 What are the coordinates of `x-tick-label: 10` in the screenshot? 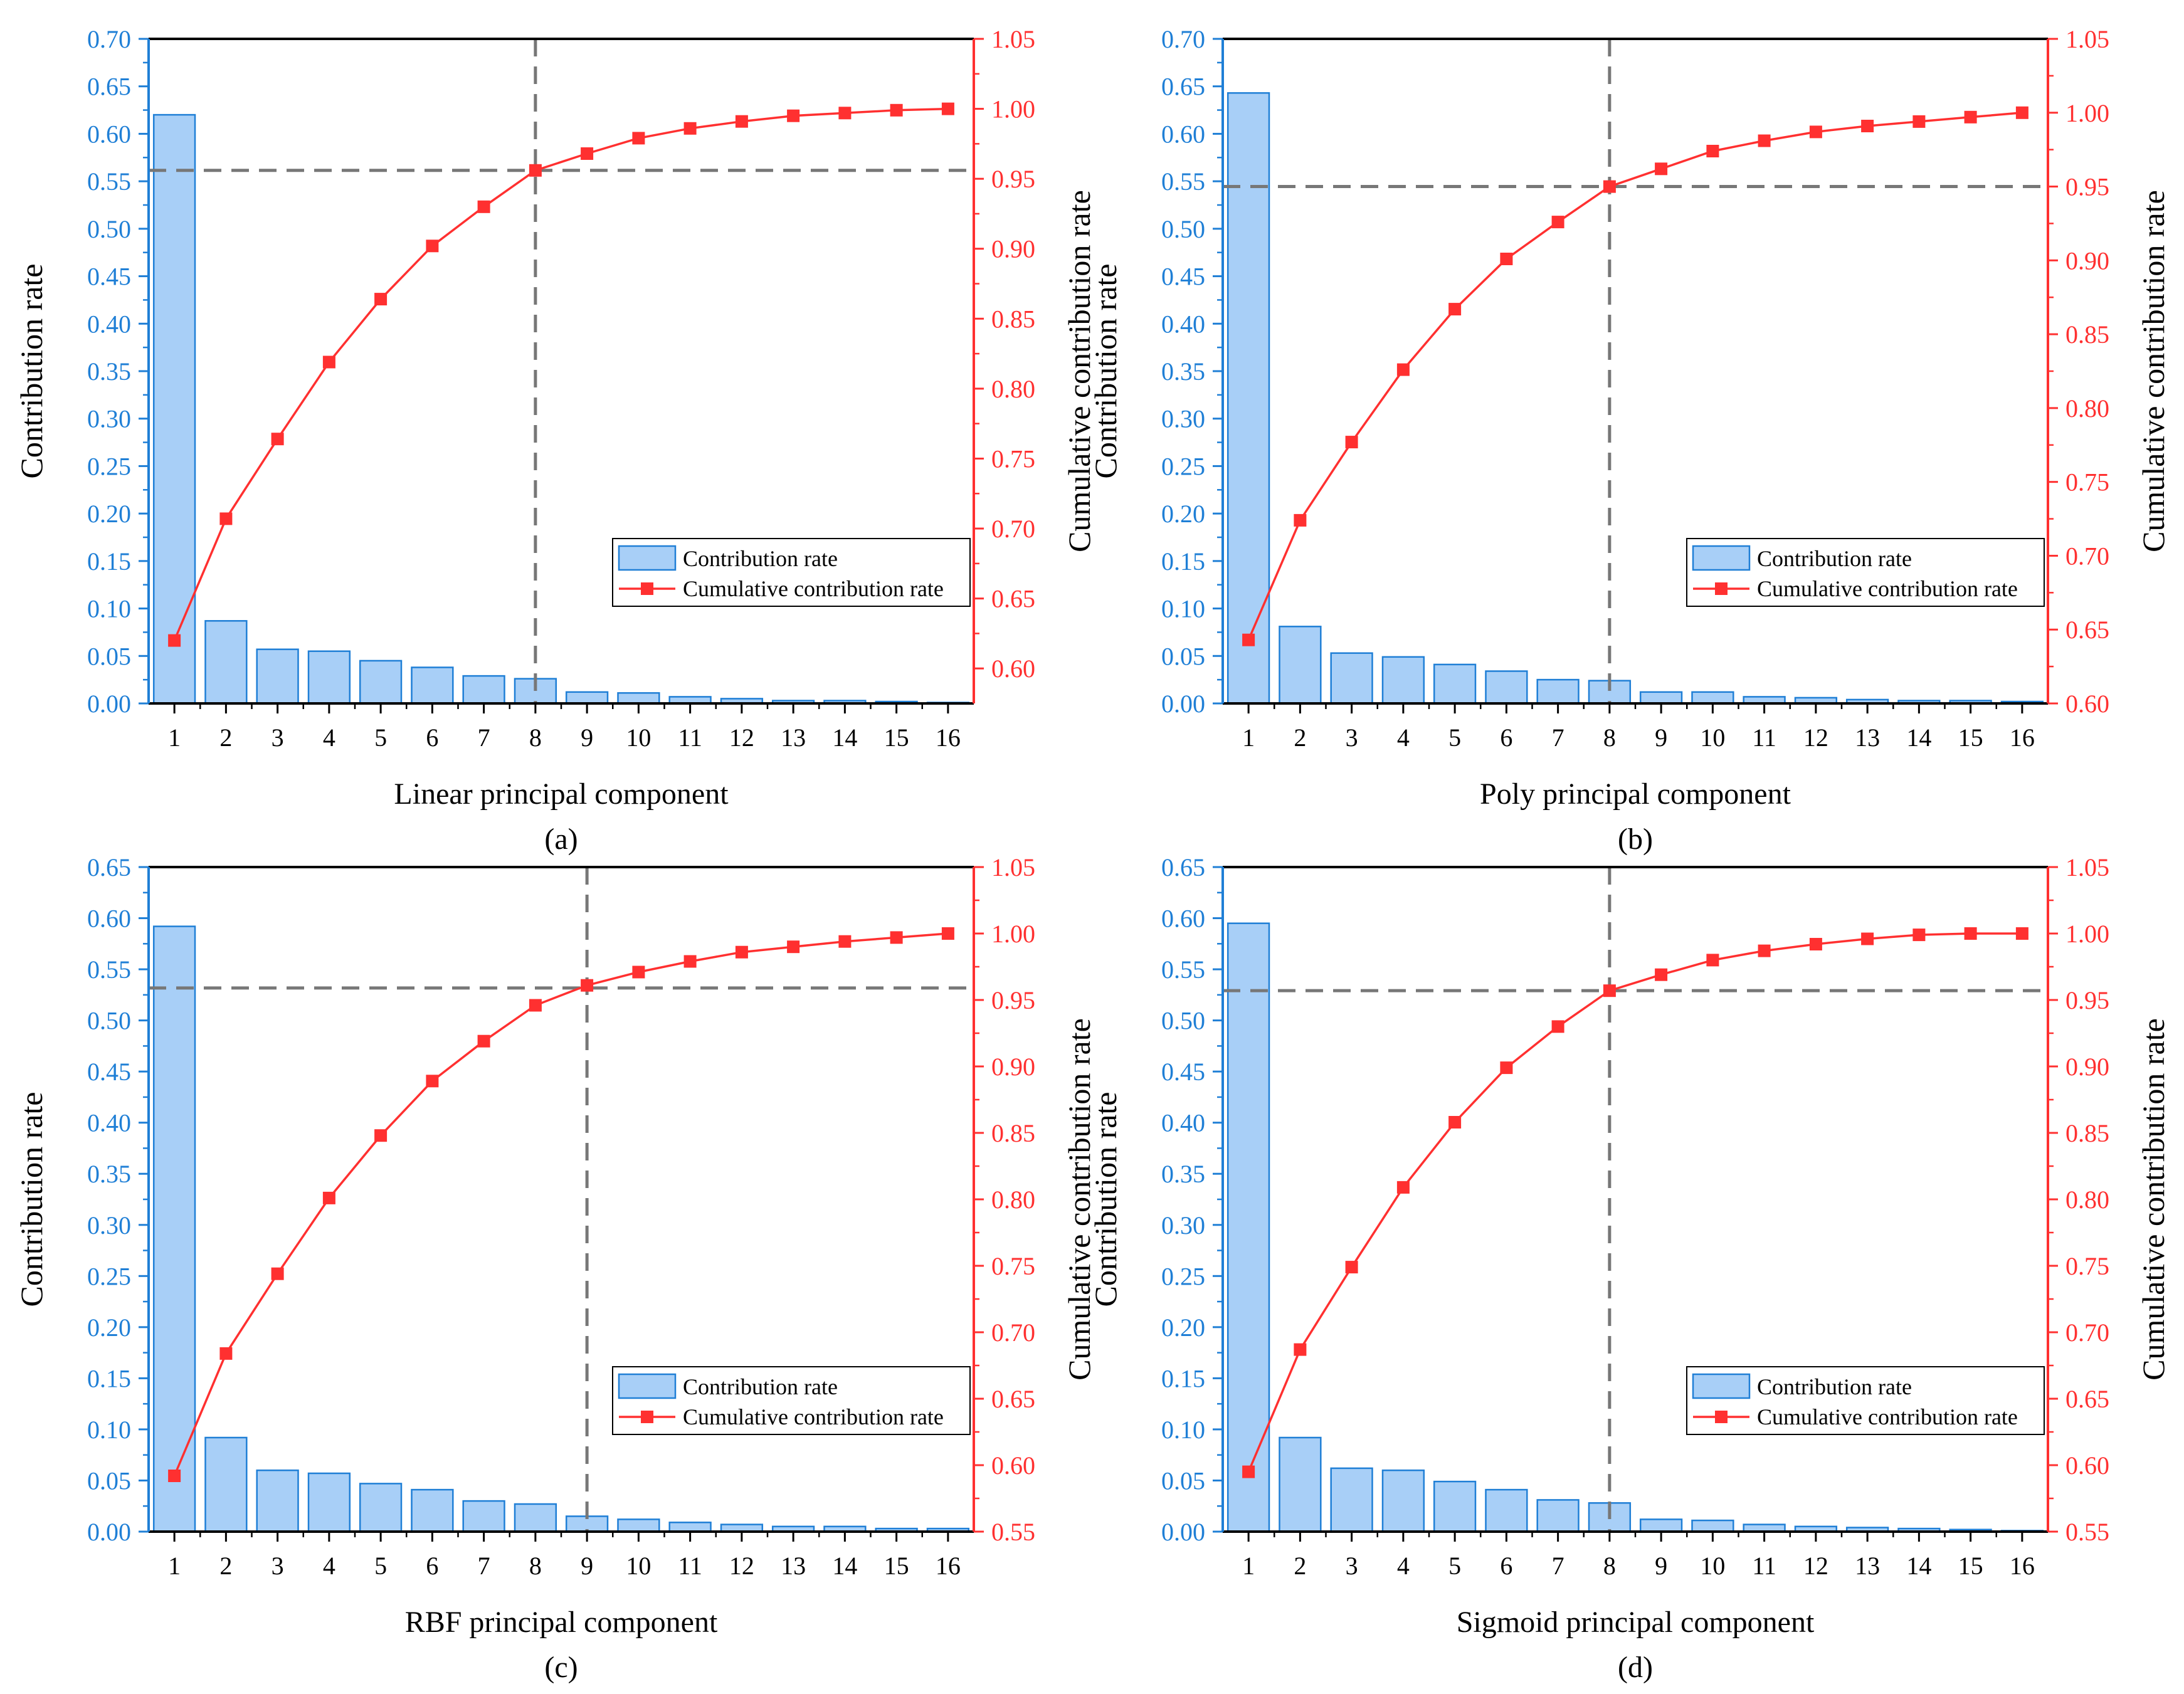 It's located at (639, 1566).